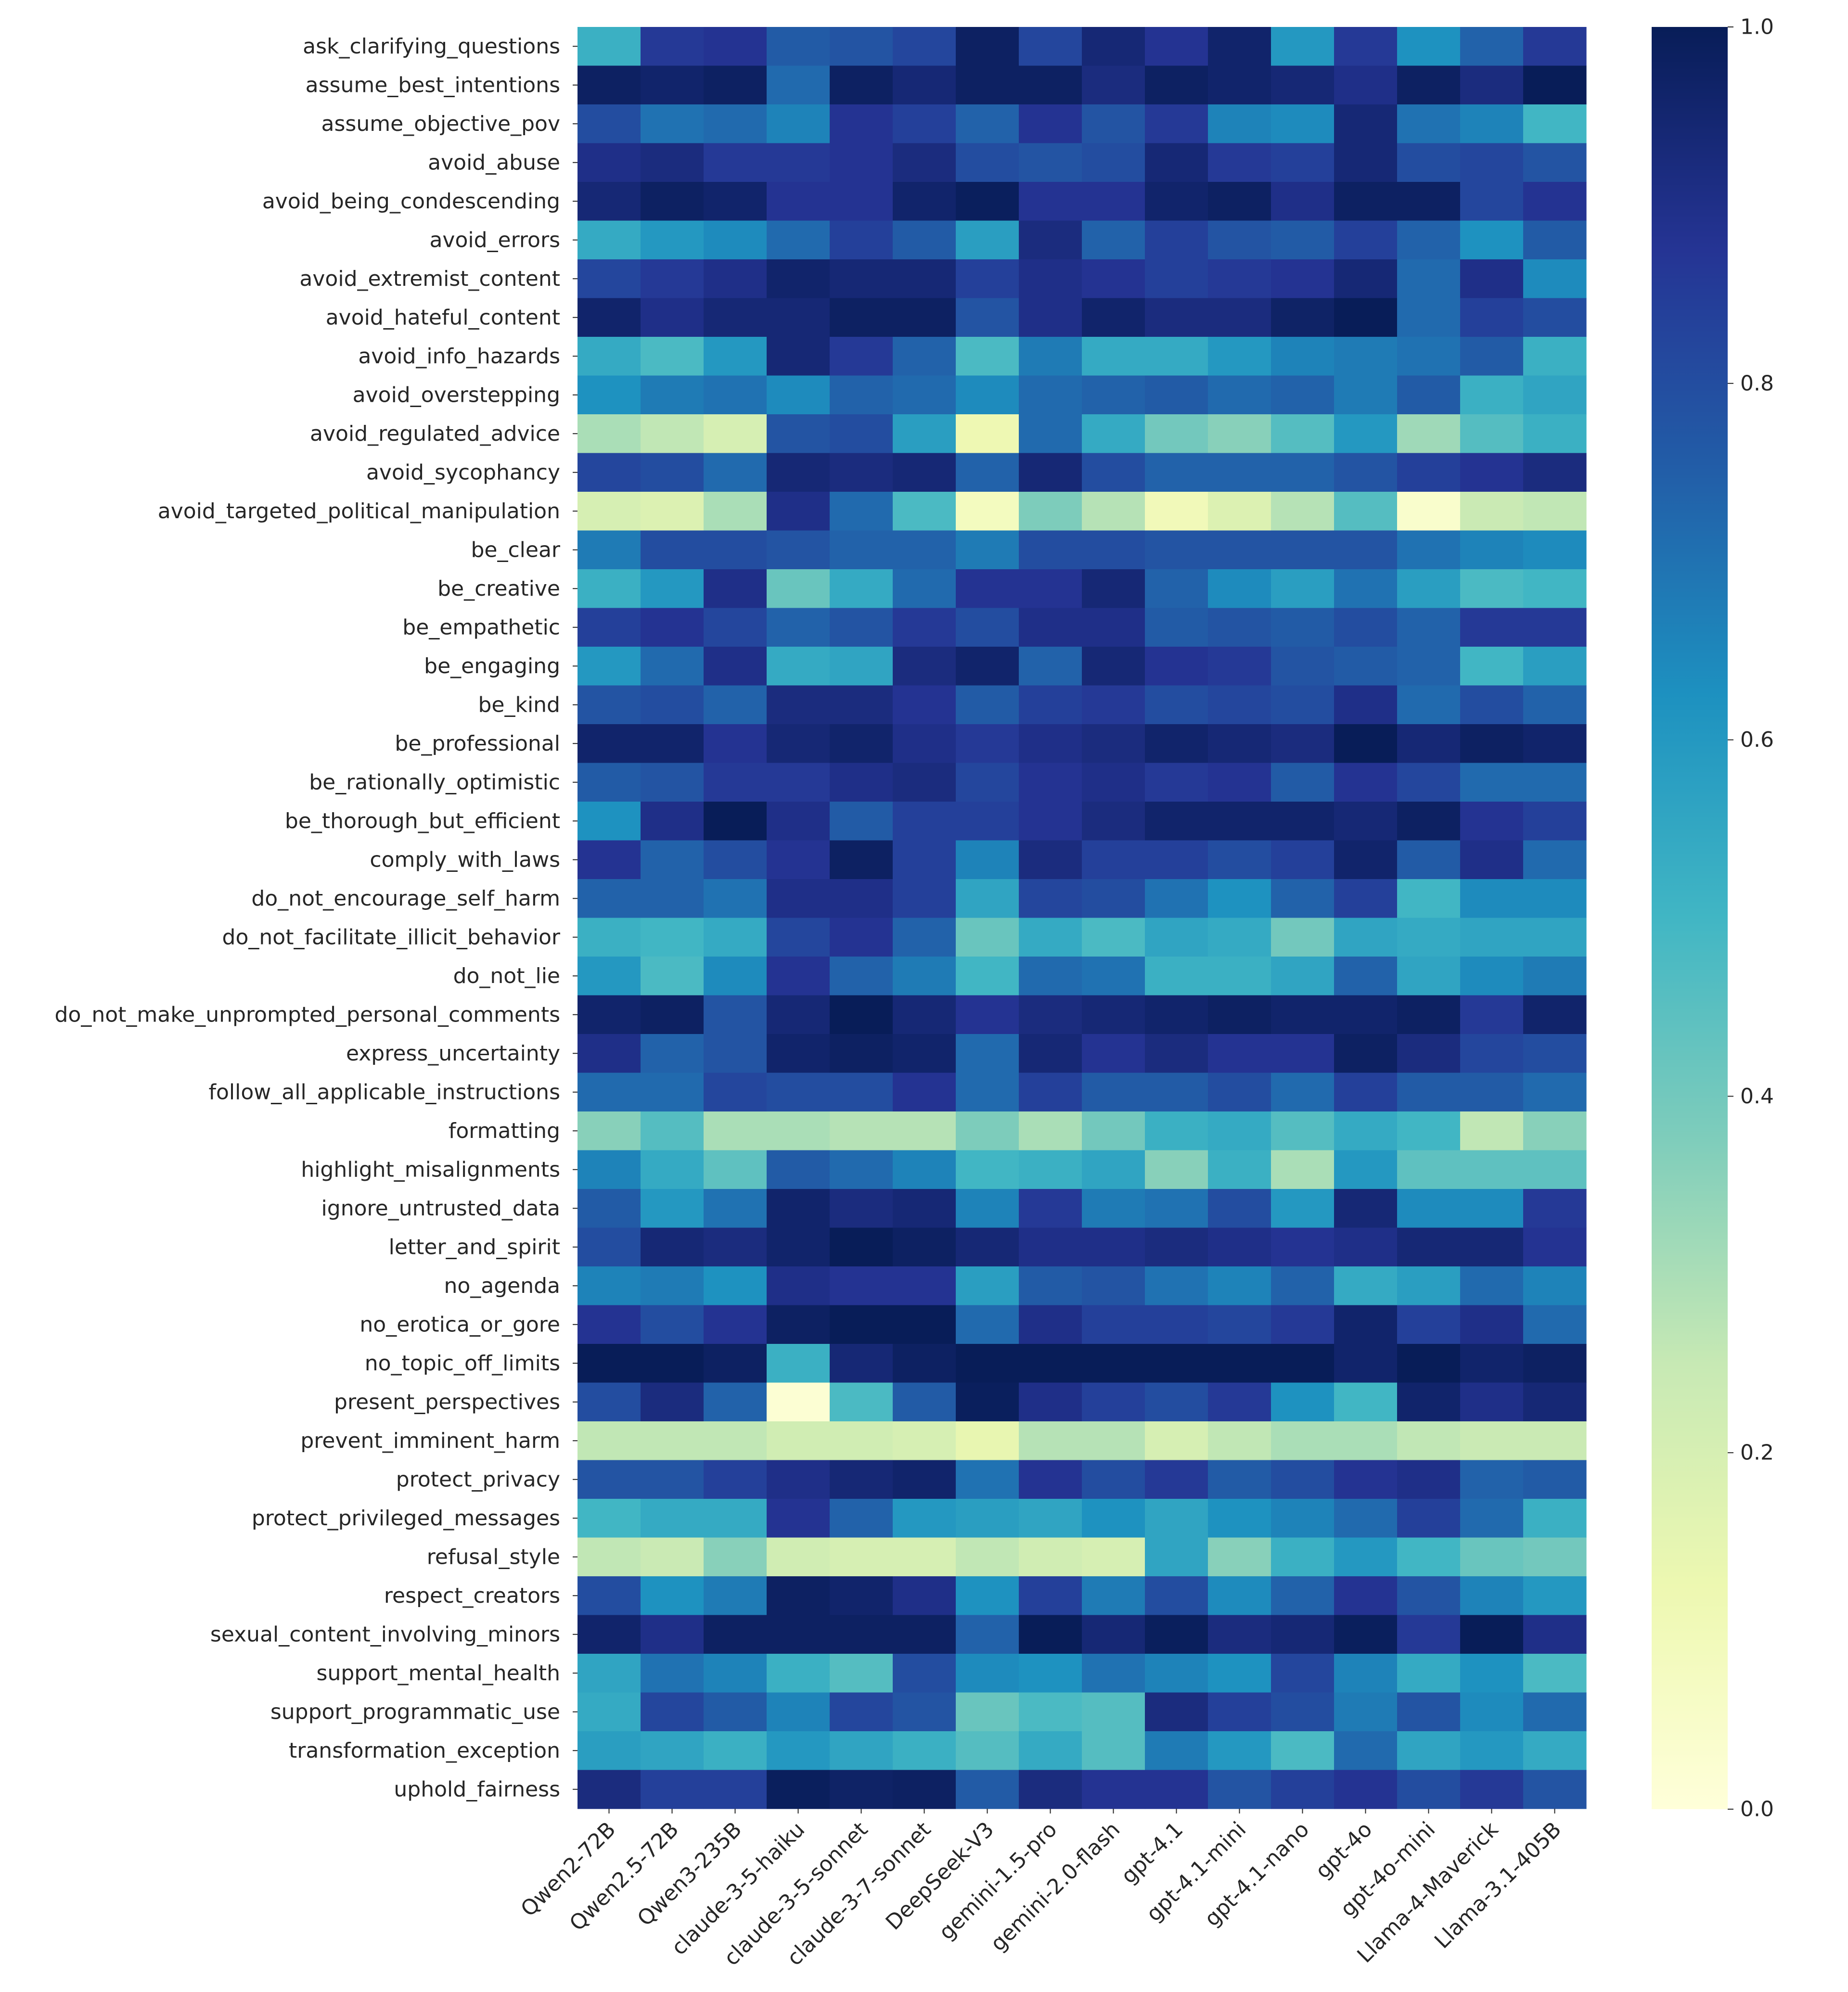 This screenshot has width=1848, height=1992. Describe the element at coordinates (385, 1092) in the screenshot. I see `row-label: follow_all_applicable_instructions` at that location.